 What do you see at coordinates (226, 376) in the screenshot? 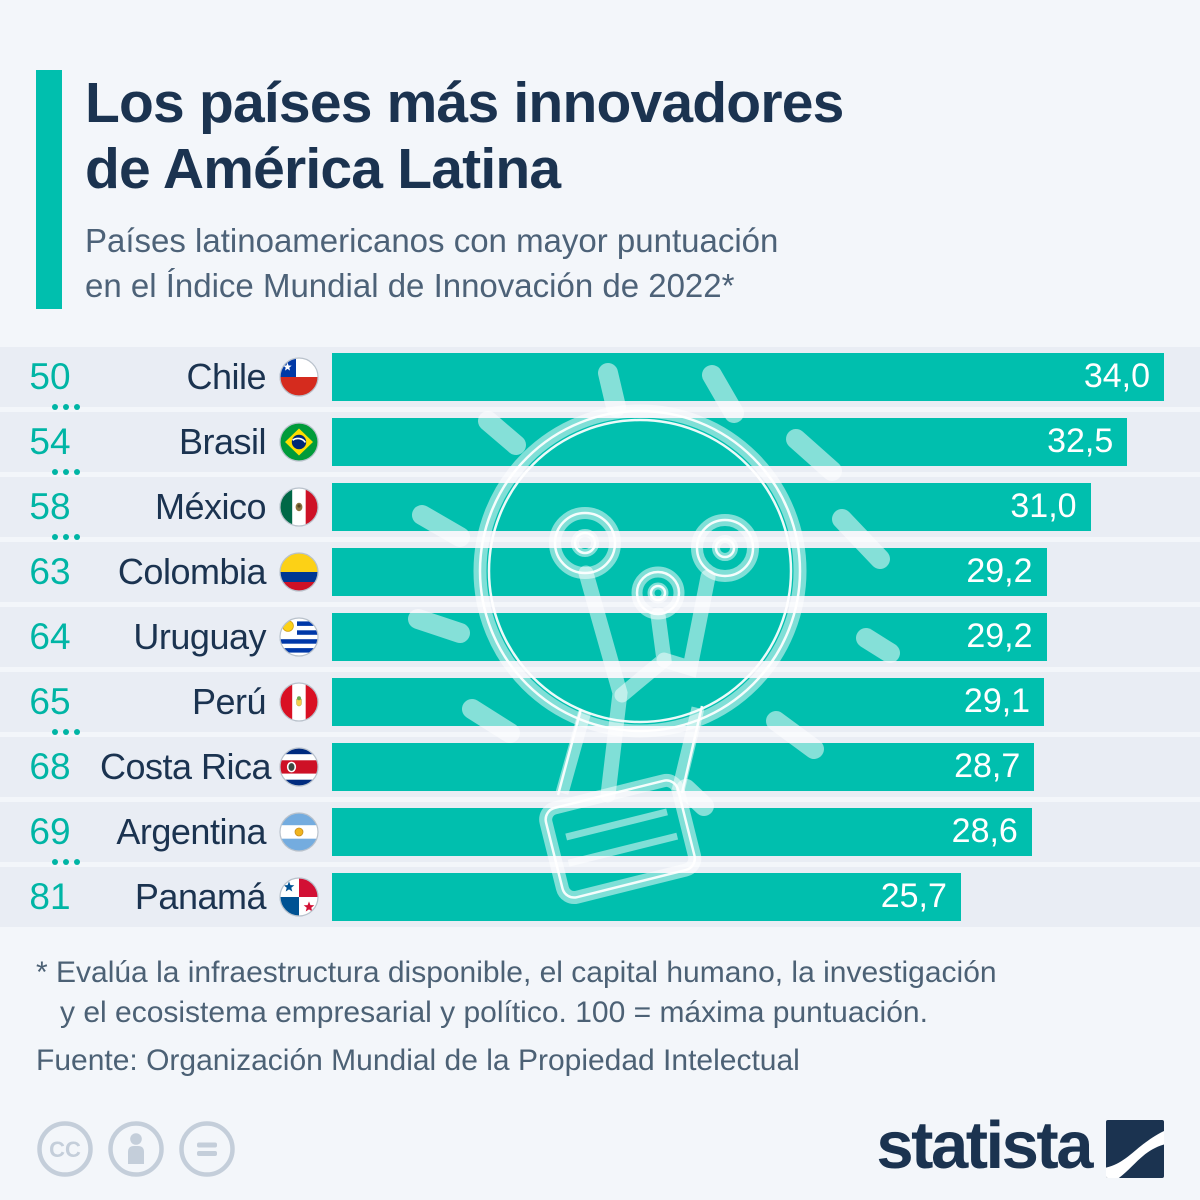
I see `country-label: Chile` at bounding box center [226, 376].